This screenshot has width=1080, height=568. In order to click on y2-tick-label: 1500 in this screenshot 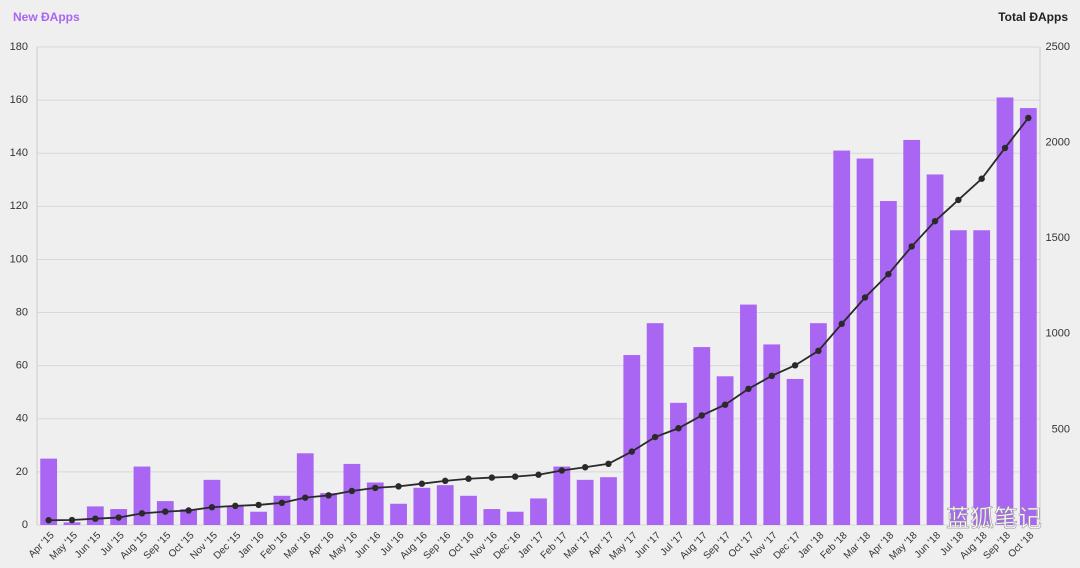, I will do `click(1058, 238)`.